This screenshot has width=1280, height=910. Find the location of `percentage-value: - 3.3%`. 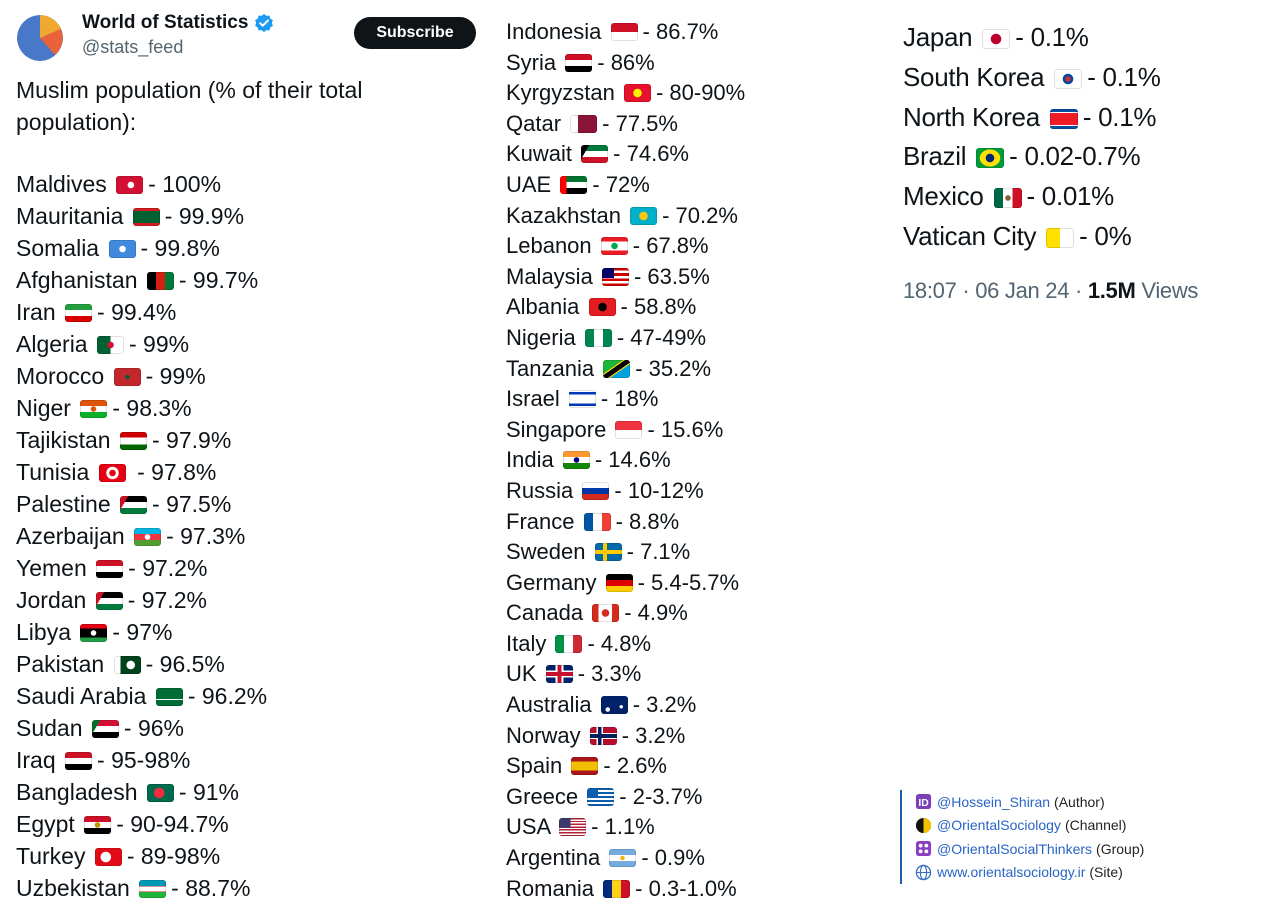

percentage-value: - 3.3% is located at coordinates (609, 674).